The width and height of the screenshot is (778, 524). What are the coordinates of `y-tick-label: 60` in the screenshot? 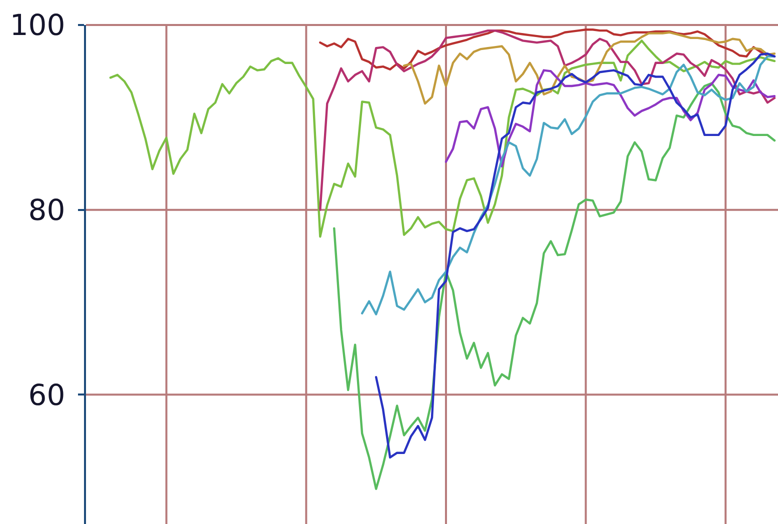 It's located at (47, 395).